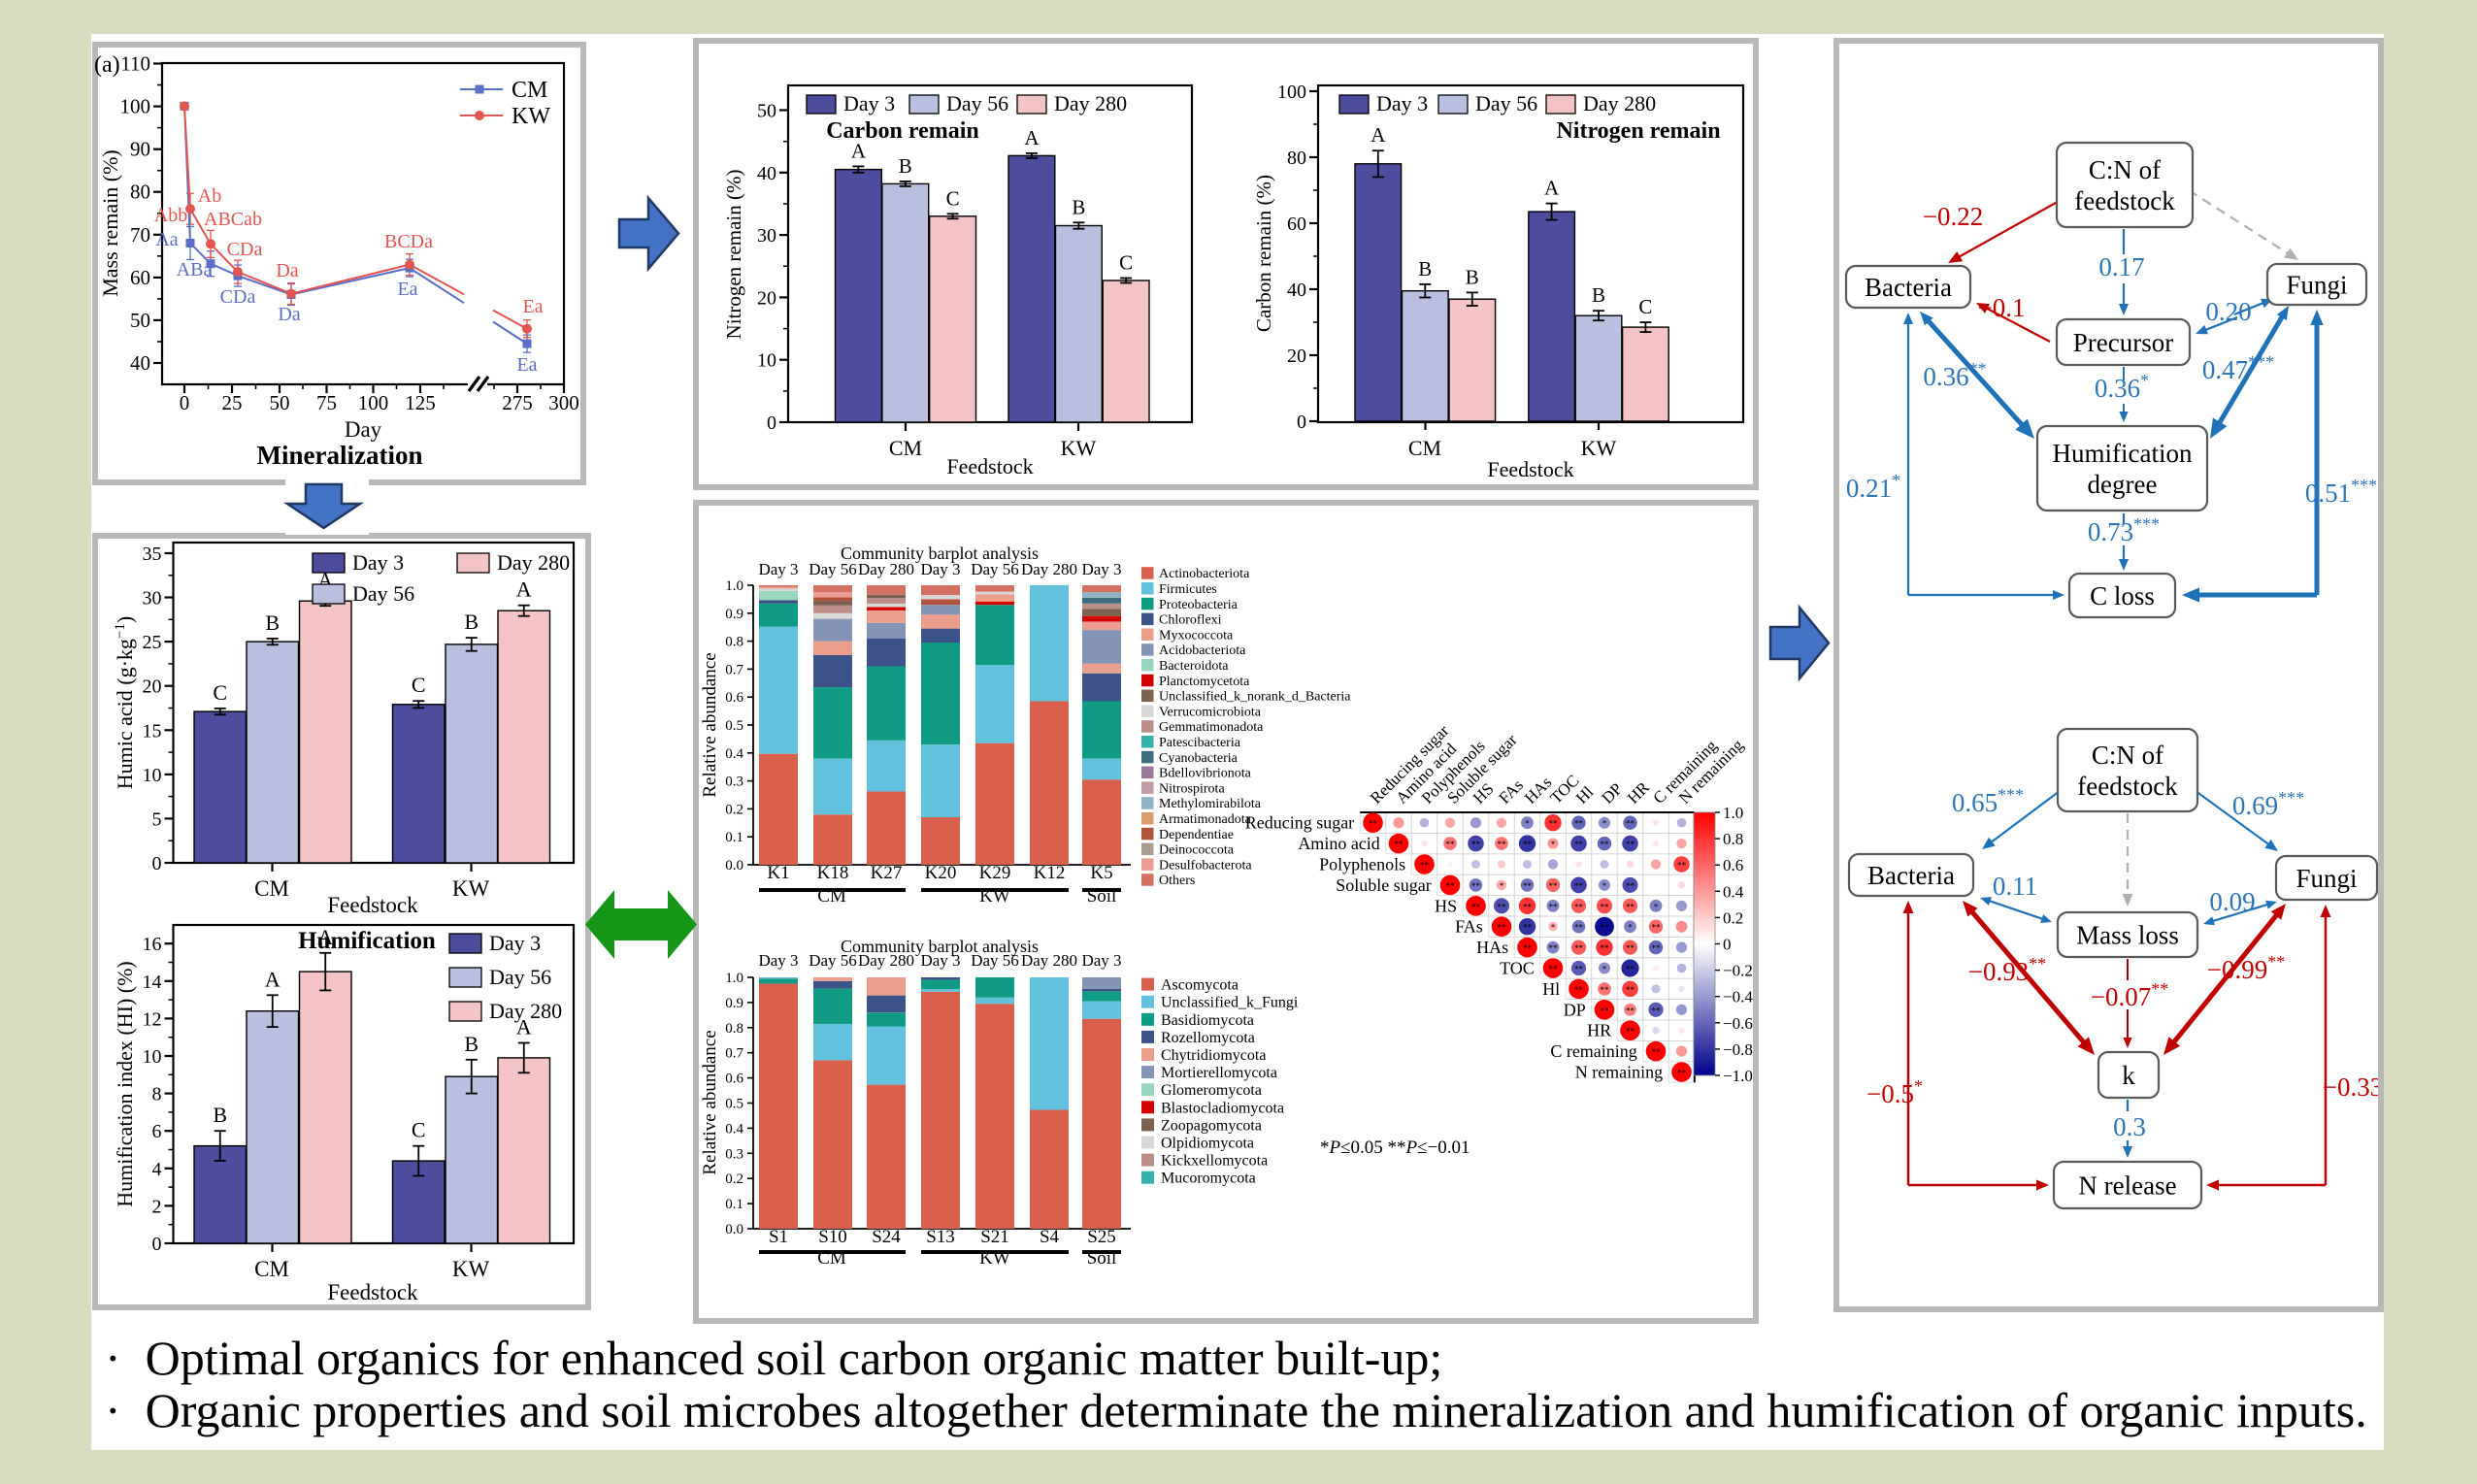 The height and width of the screenshot is (1484, 2477). I want to click on svg-text: Precursor, so click(2123, 342).